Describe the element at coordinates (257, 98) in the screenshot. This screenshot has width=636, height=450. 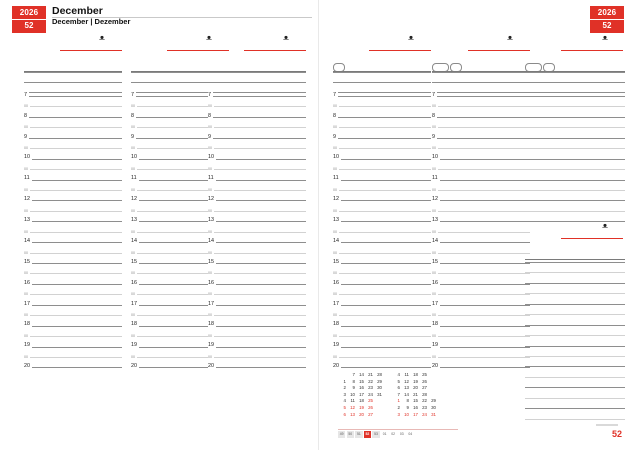
I see `hour-row: 7` at that location.